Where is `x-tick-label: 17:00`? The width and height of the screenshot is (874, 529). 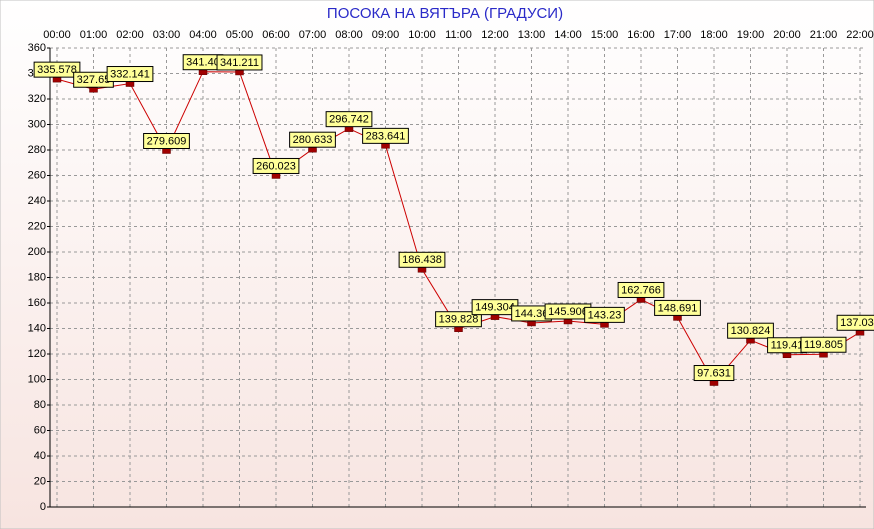 x-tick-label: 17:00 is located at coordinates (678, 35).